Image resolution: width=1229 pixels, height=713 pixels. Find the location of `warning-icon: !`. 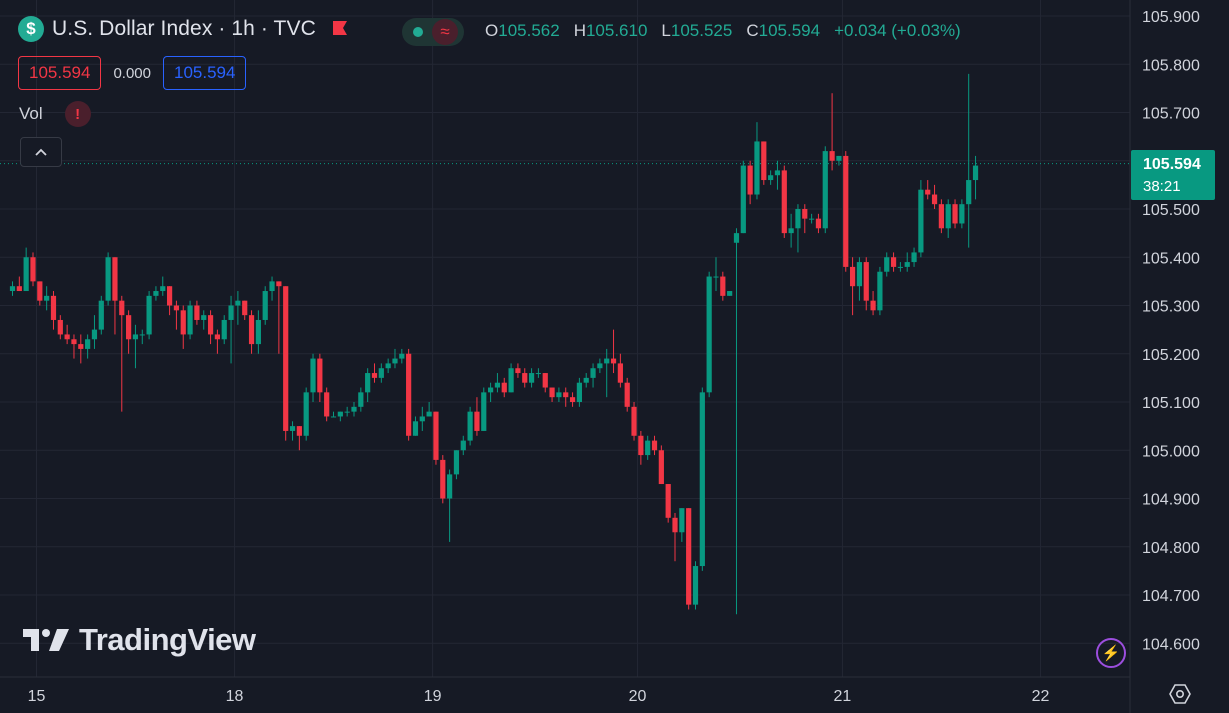

warning-icon: ! is located at coordinates (77, 114).